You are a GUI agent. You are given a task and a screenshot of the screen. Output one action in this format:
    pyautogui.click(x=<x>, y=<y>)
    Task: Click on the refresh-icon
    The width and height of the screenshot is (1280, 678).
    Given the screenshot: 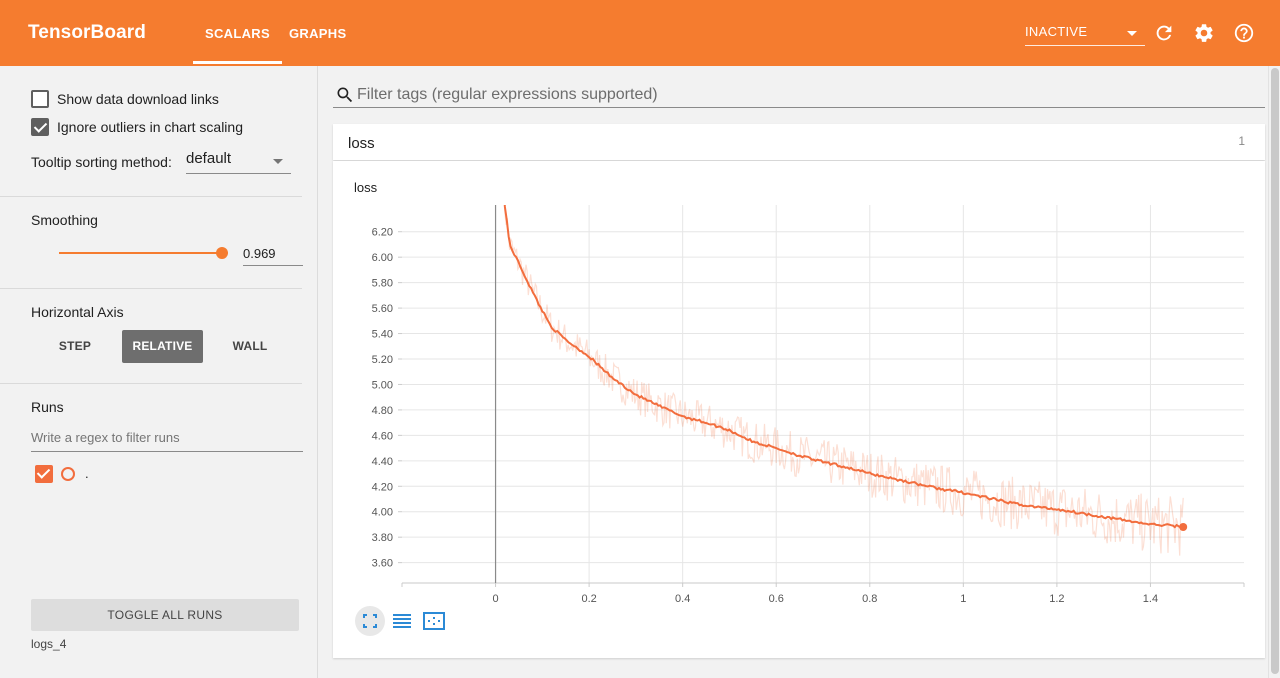 What is the action you would take?
    pyautogui.click(x=1164, y=33)
    